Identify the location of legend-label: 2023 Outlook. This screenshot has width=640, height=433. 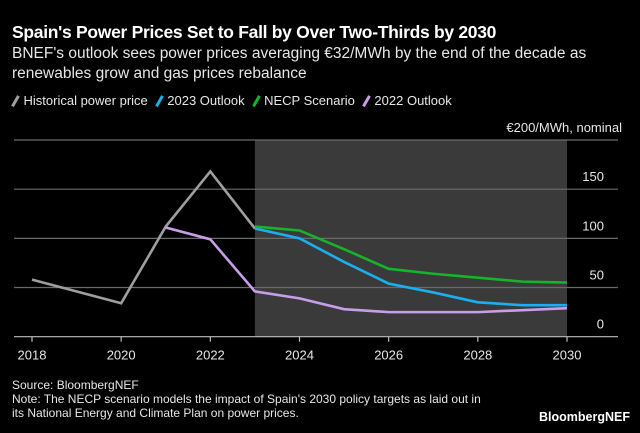
(206, 100).